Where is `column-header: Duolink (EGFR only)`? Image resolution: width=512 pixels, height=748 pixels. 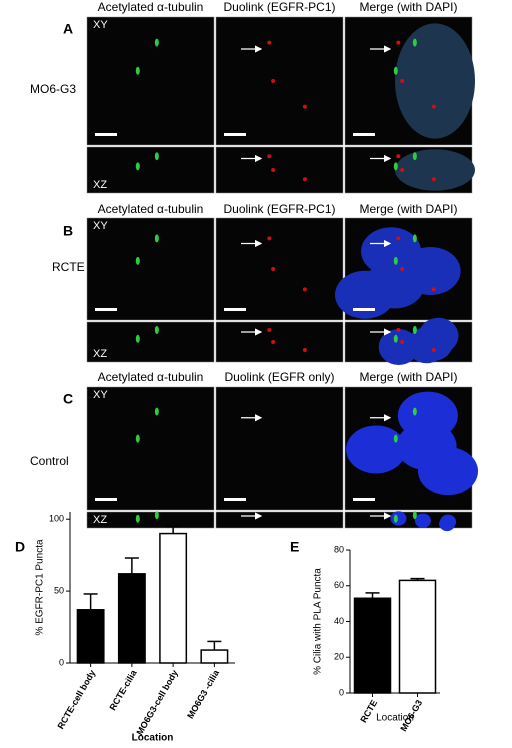 column-header: Duolink (EGFR only) is located at coordinates (279, 377).